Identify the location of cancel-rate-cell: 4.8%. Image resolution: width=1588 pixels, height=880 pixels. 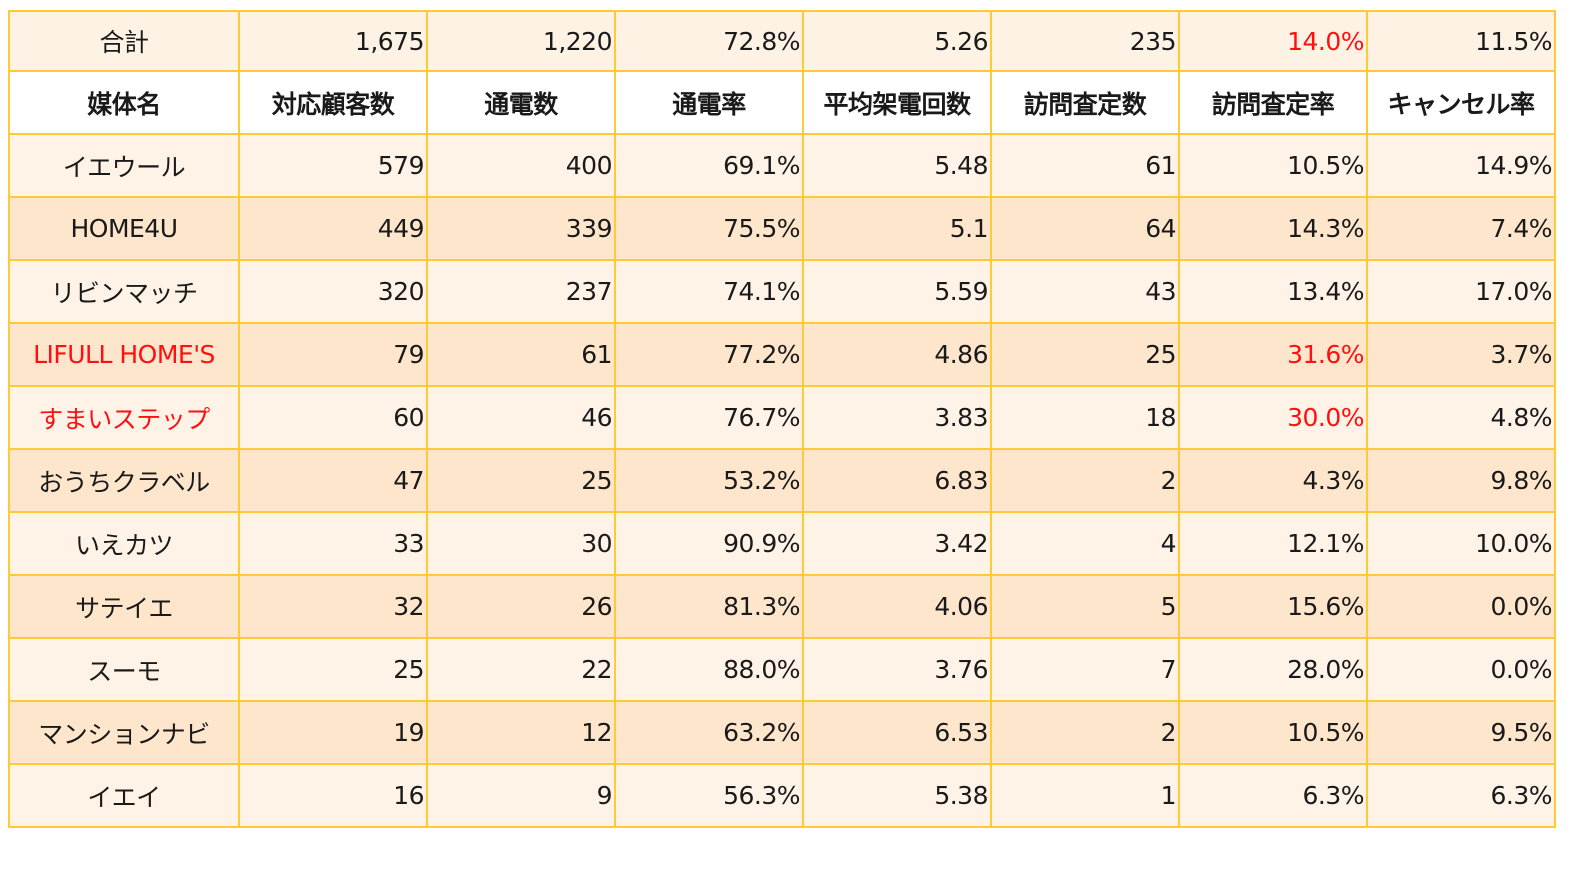
(1461, 417).